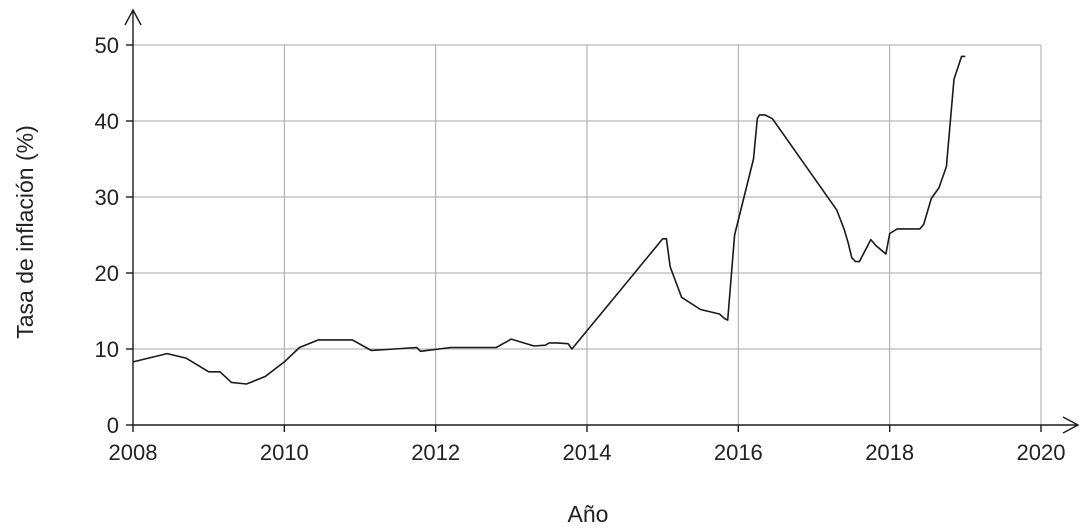  I want to click on y-tick-label-40: 40, so click(107, 121).